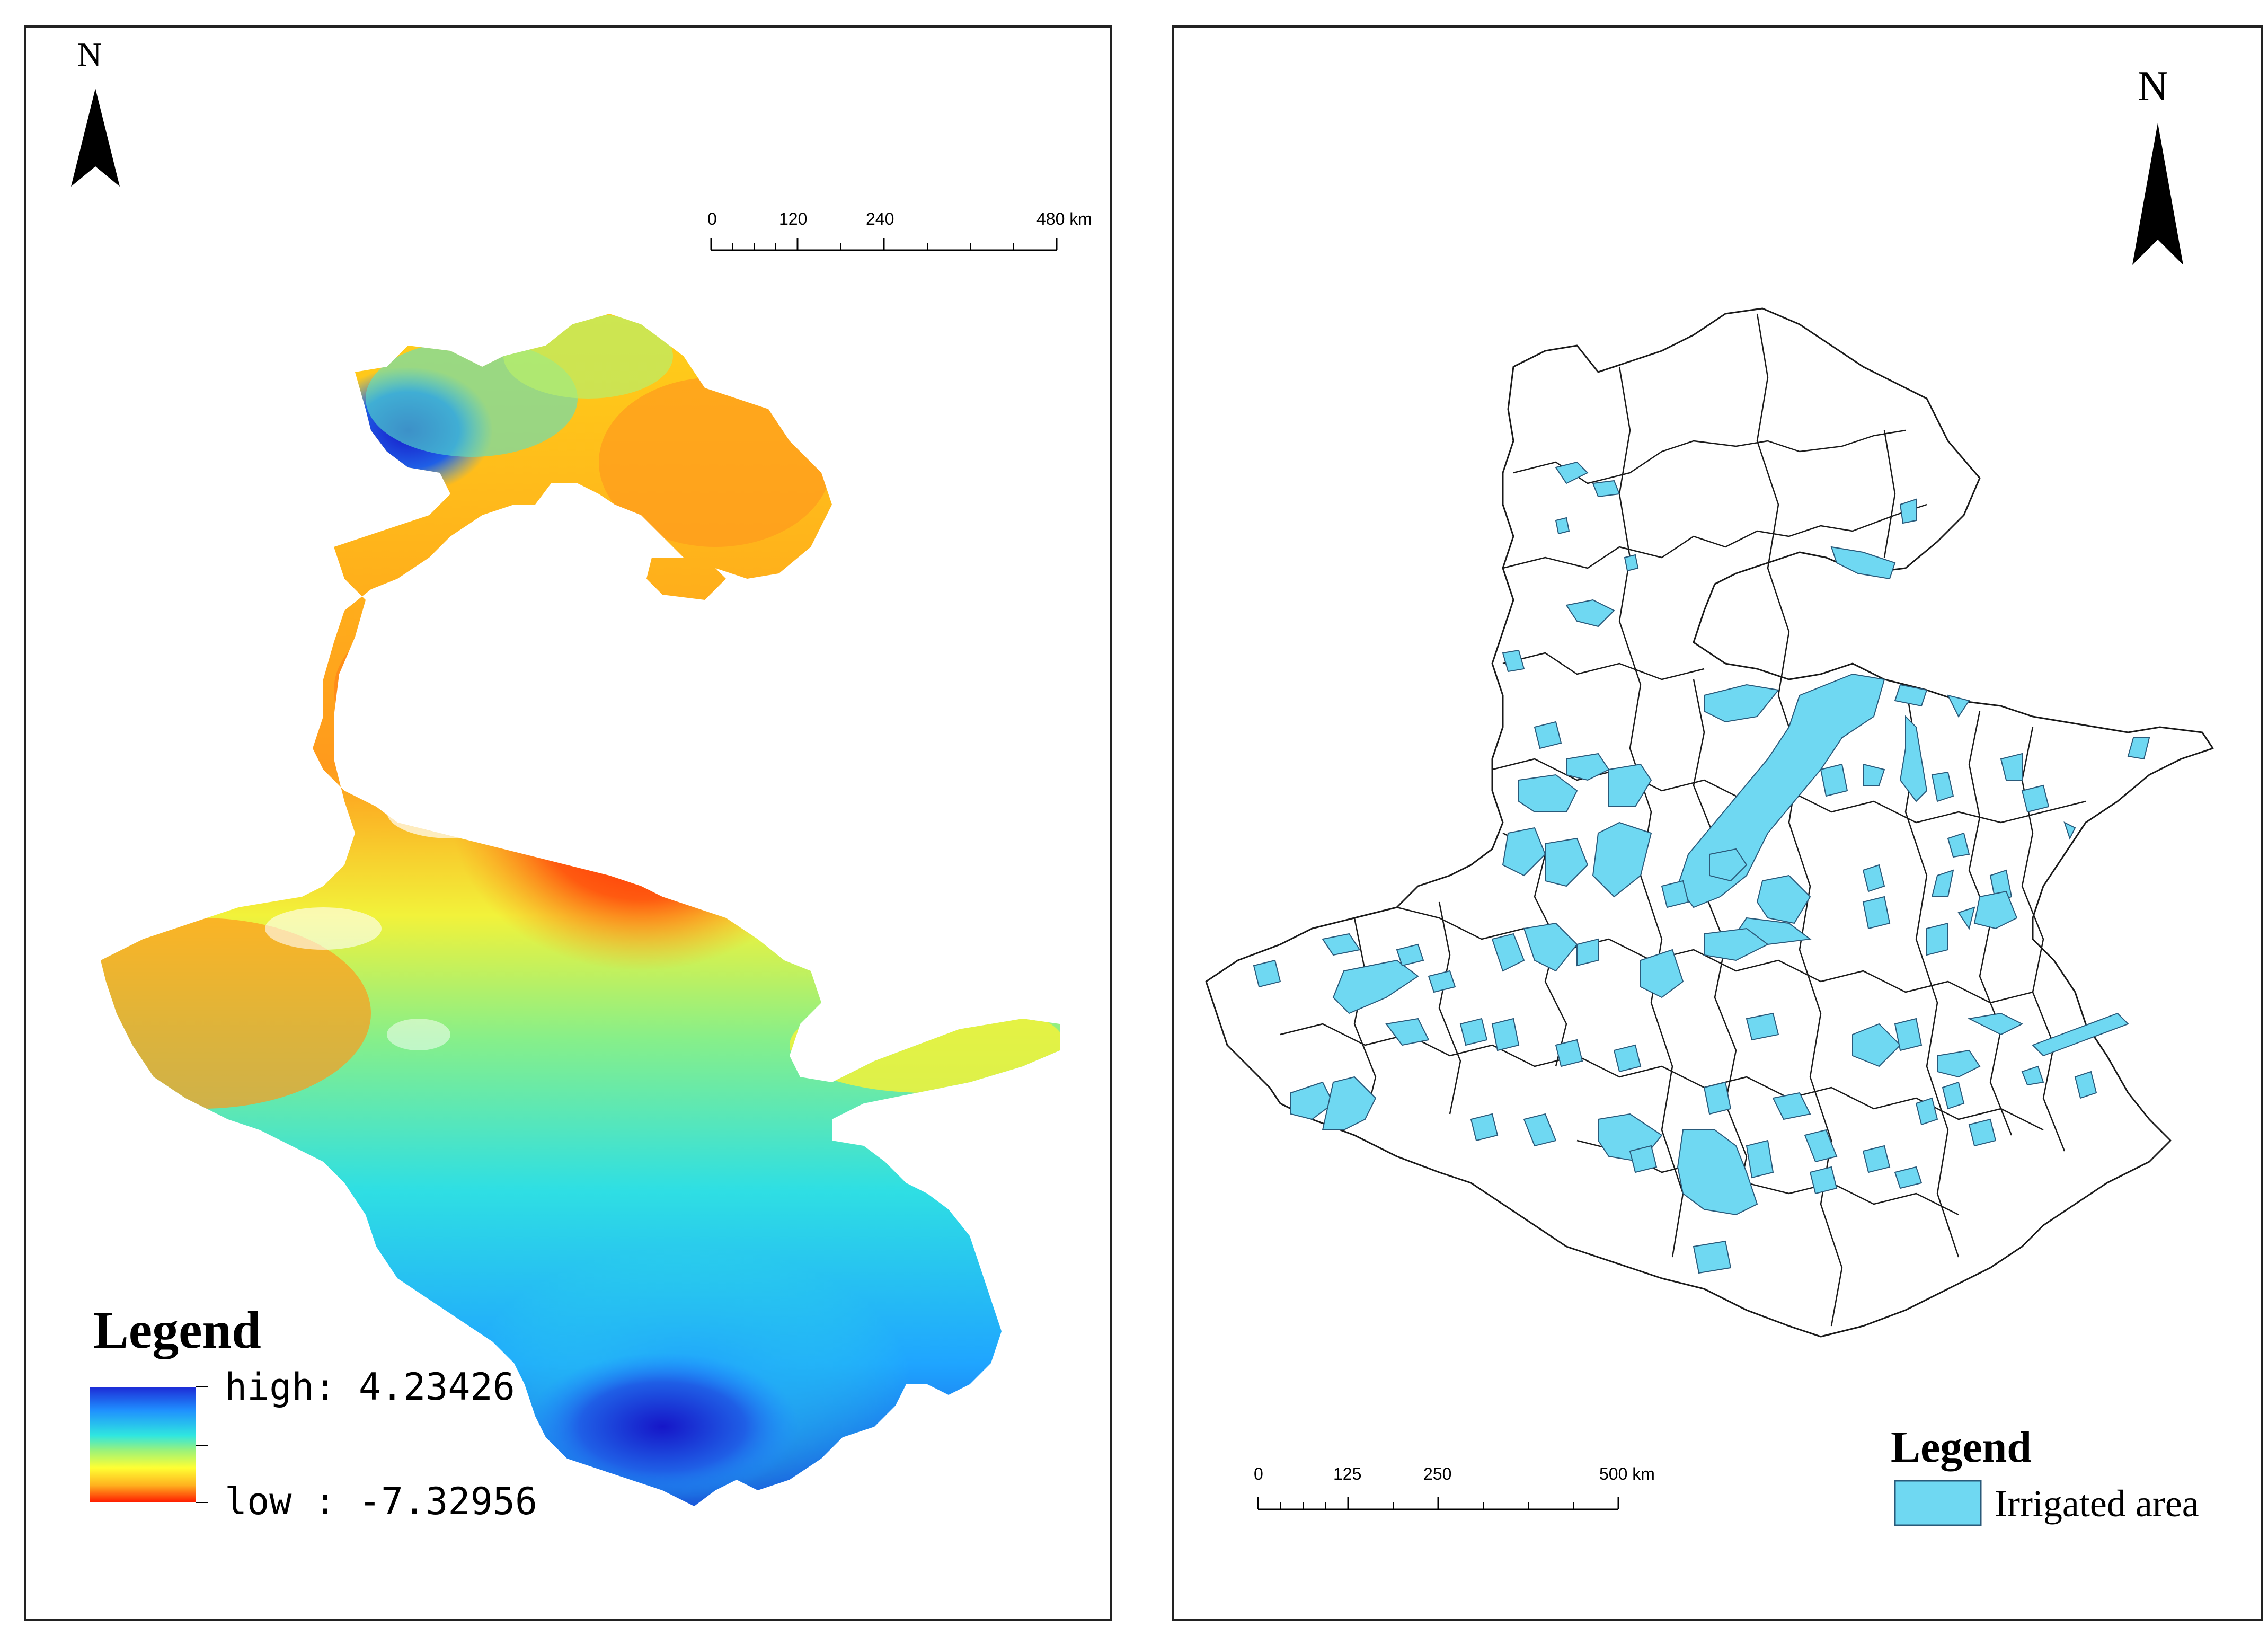 This screenshot has width=2268, height=1644. What do you see at coordinates (793, 218) in the screenshot?
I see `scale-tick-1: 120` at bounding box center [793, 218].